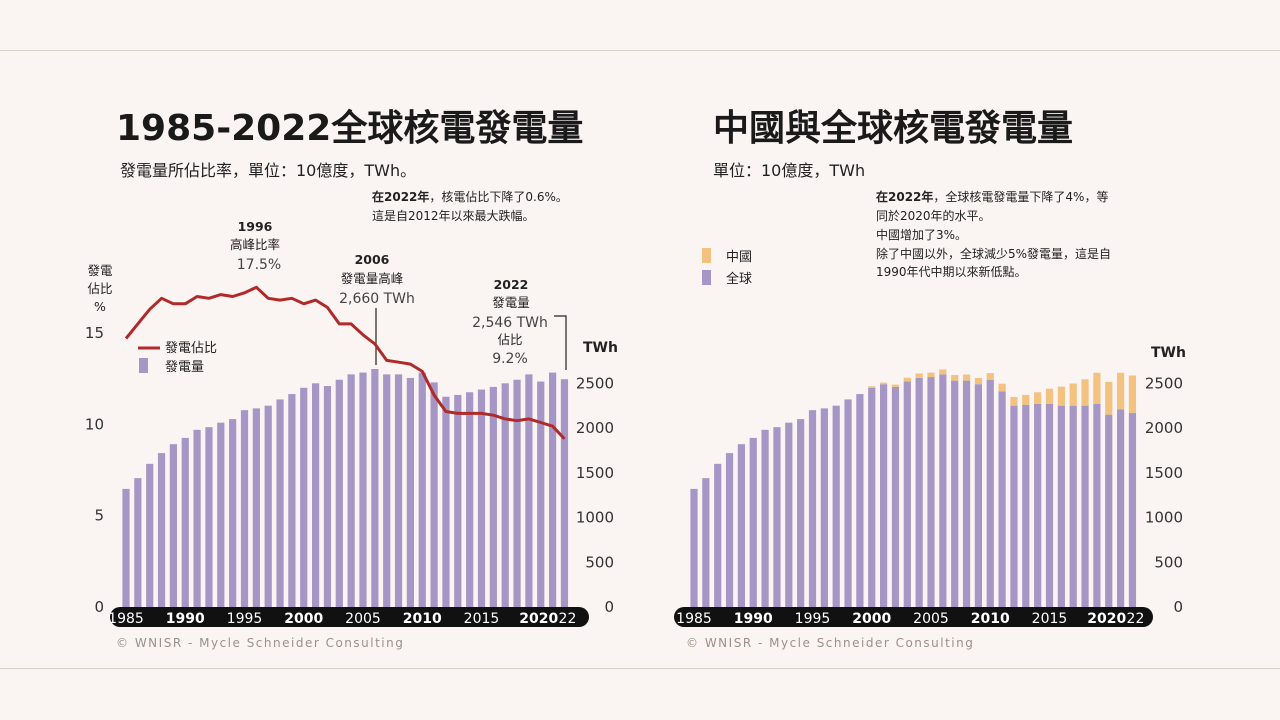  Describe the element at coordinates (453, 215) in the screenshot. I see `left-note-line2: 這是自2012年以來最大跌幅。` at that location.